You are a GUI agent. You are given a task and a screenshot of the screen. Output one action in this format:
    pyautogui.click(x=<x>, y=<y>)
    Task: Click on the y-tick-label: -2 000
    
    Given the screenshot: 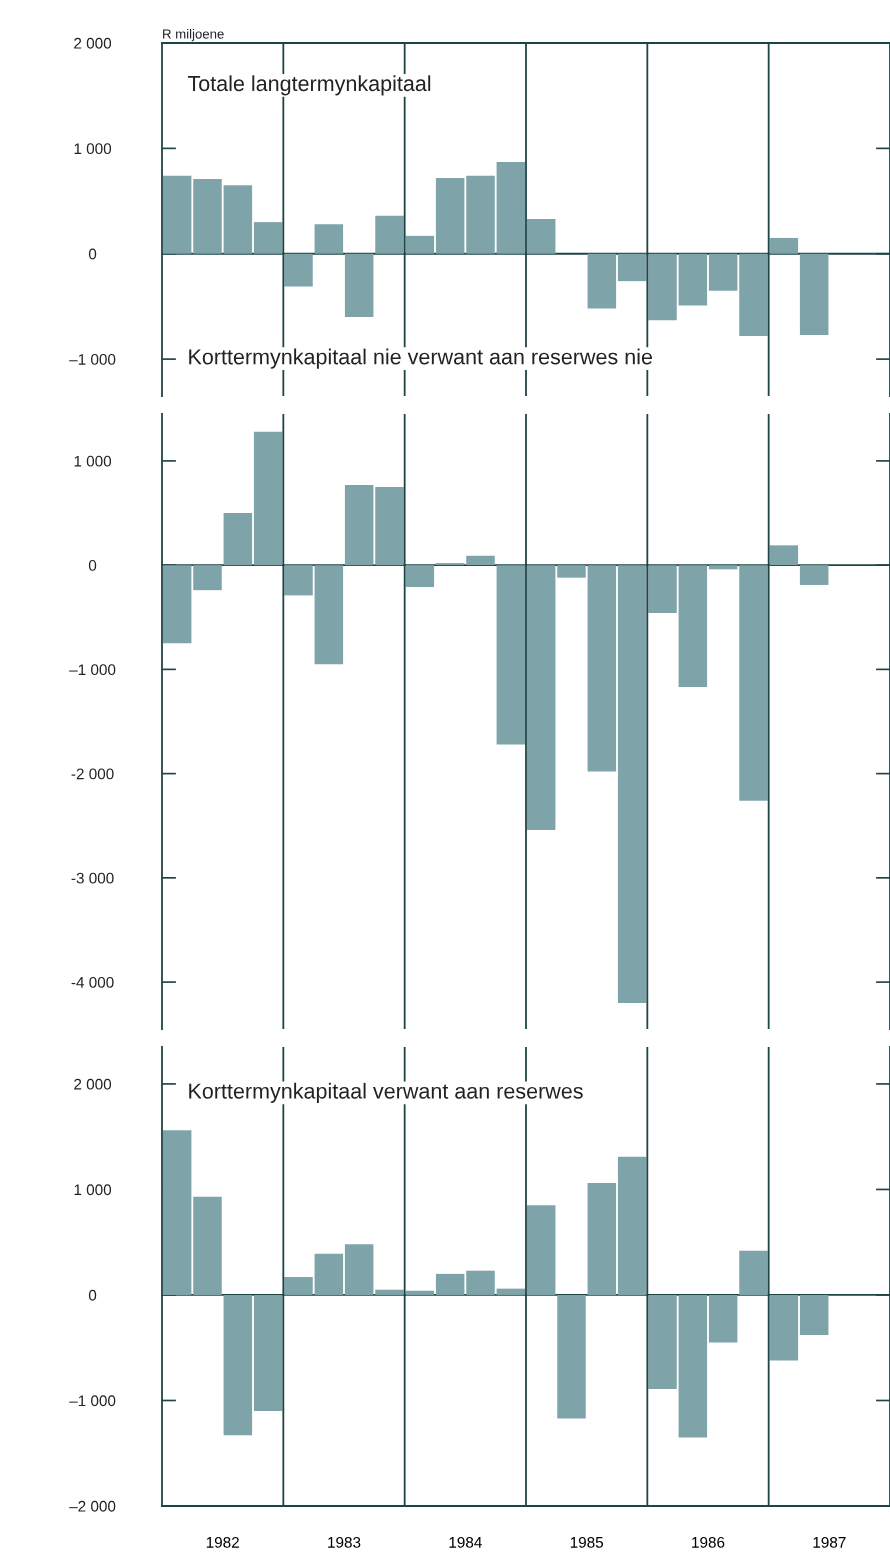 What is the action you would take?
    pyautogui.click(x=92, y=774)
    